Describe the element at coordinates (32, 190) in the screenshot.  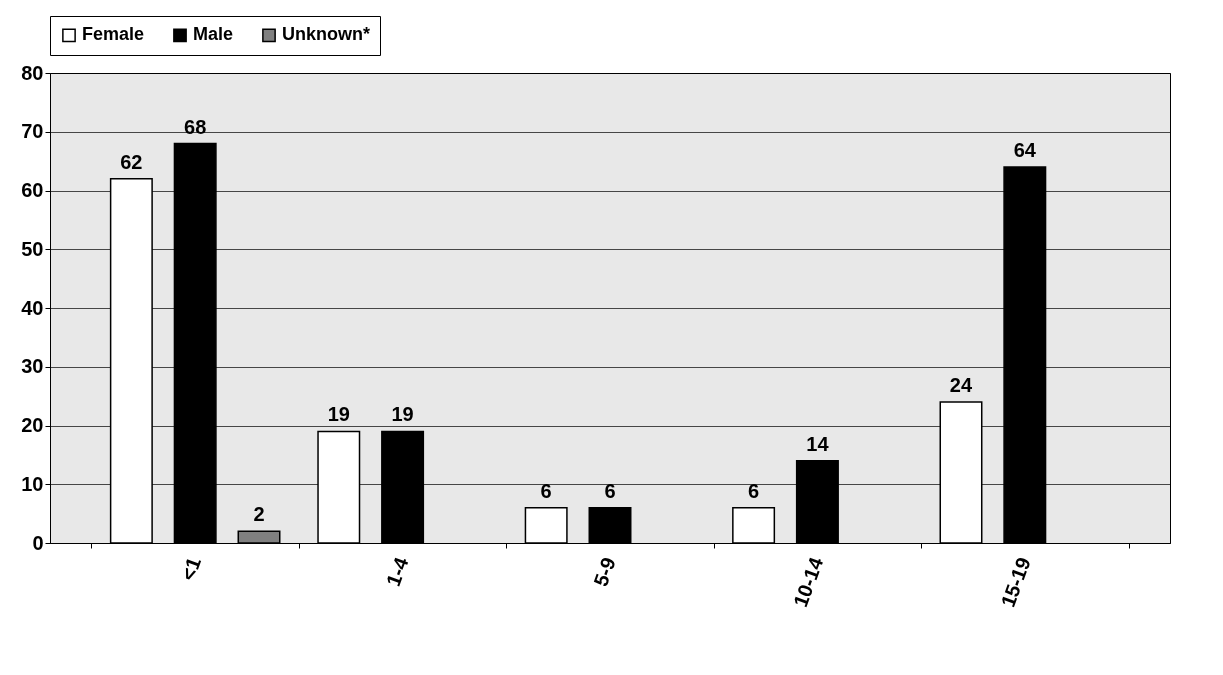
I see `y-tick-label: 60` at that location.